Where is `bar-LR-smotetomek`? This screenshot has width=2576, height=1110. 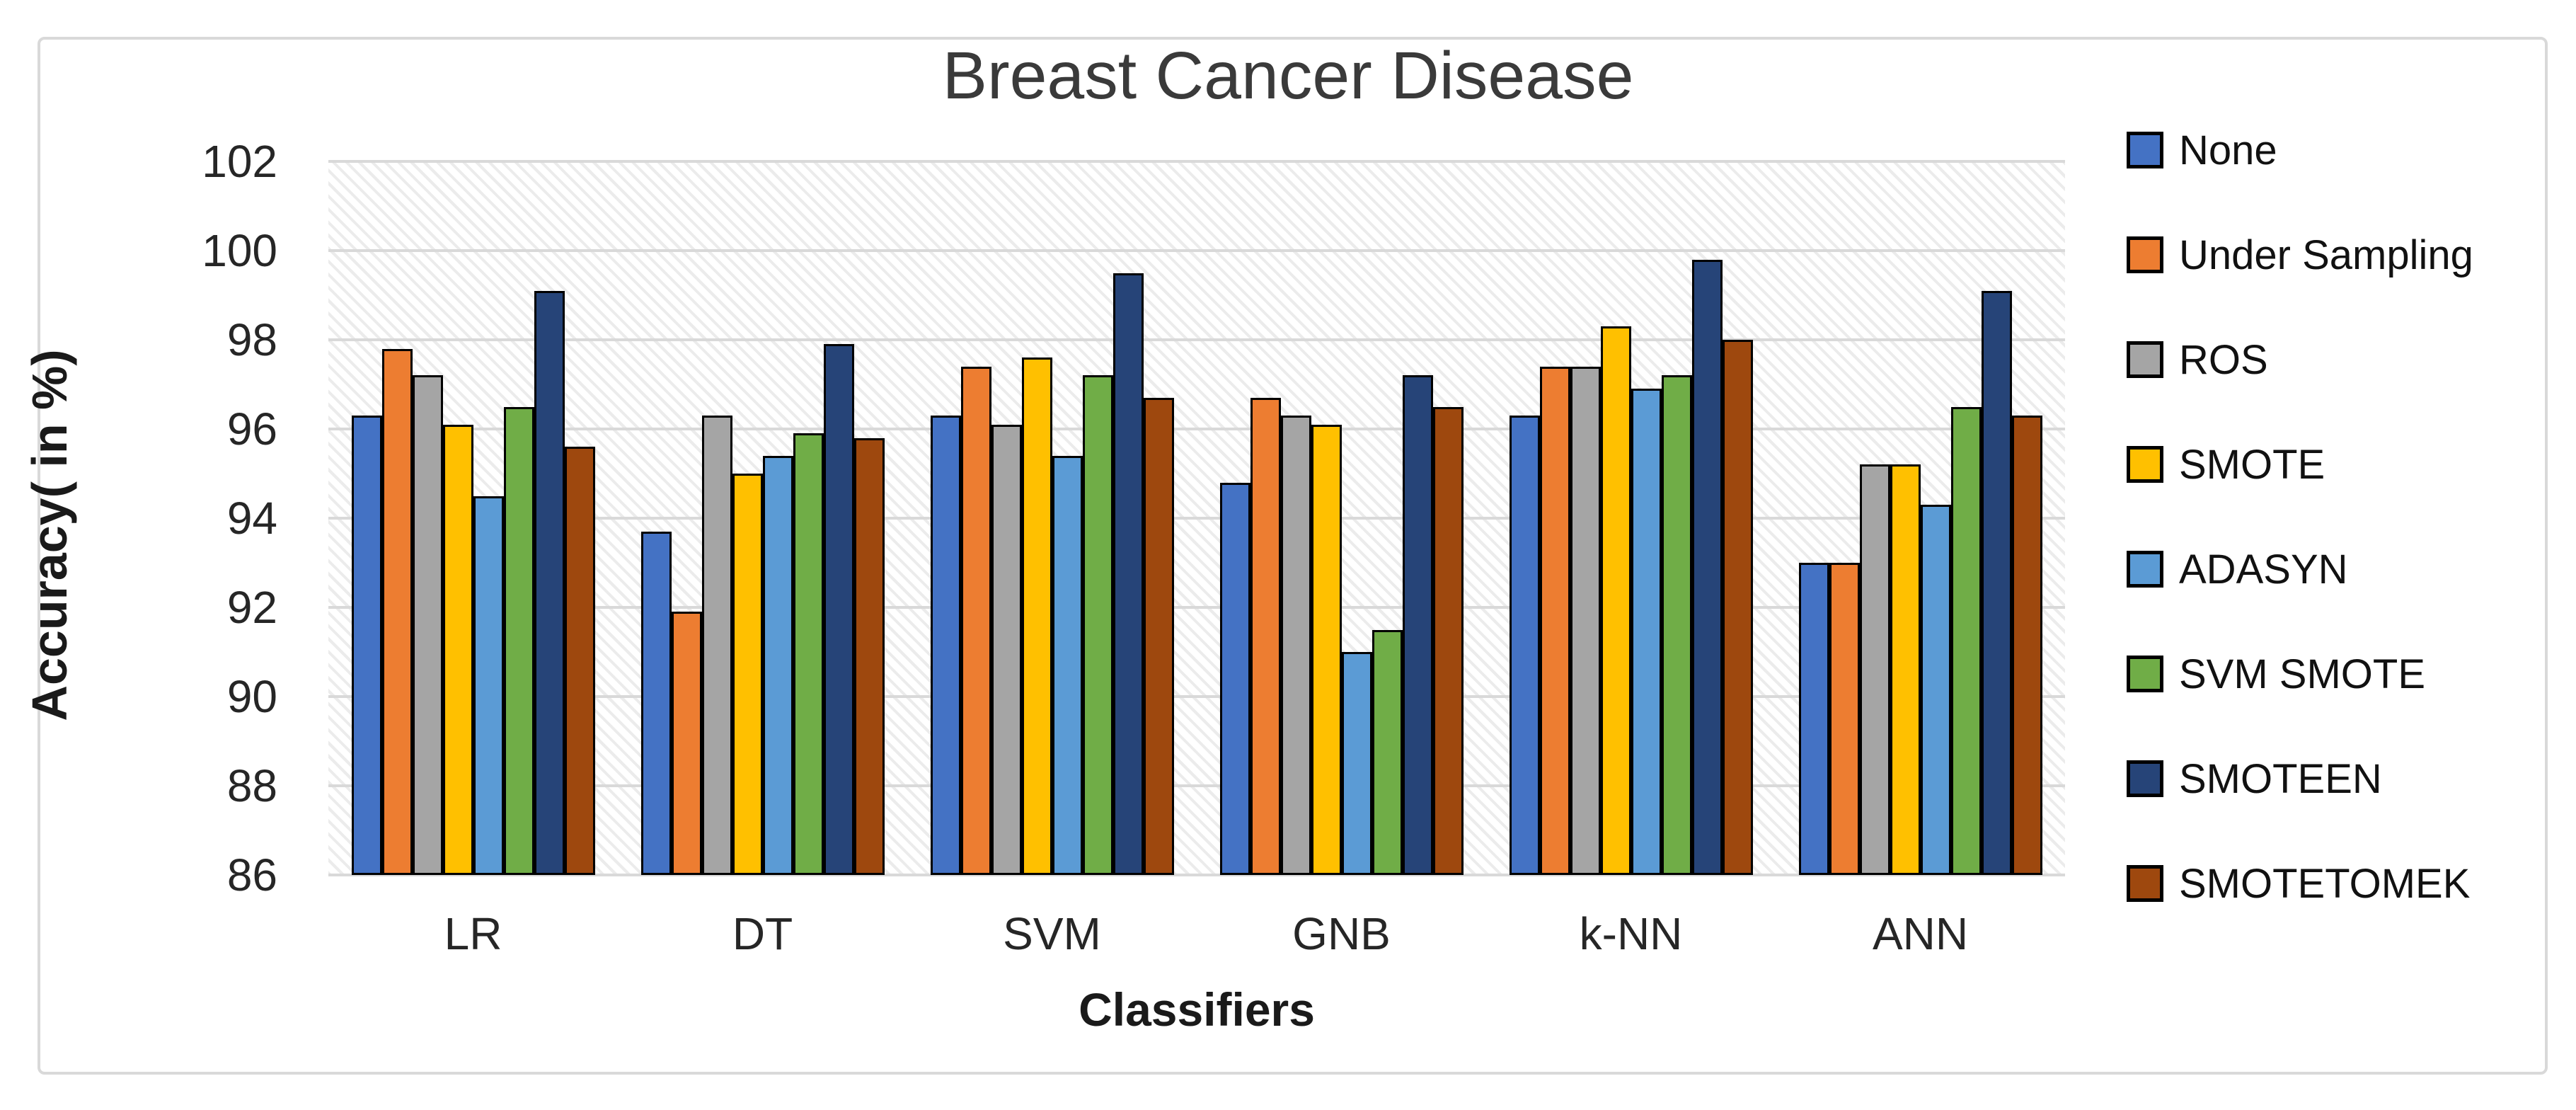 bar-LR-smotetomek is located at coordinates (580, 661).